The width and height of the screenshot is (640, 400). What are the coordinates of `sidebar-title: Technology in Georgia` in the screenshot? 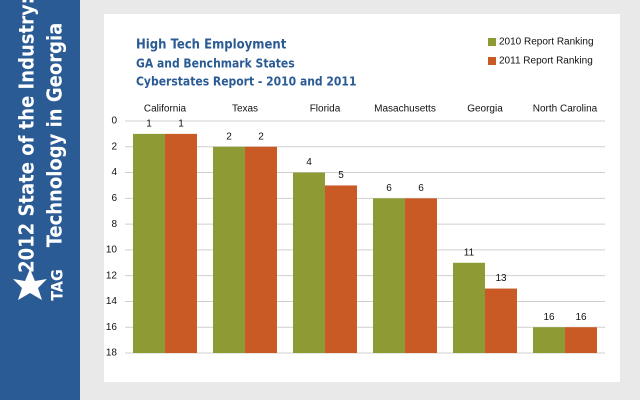 It's located at (55, 135).